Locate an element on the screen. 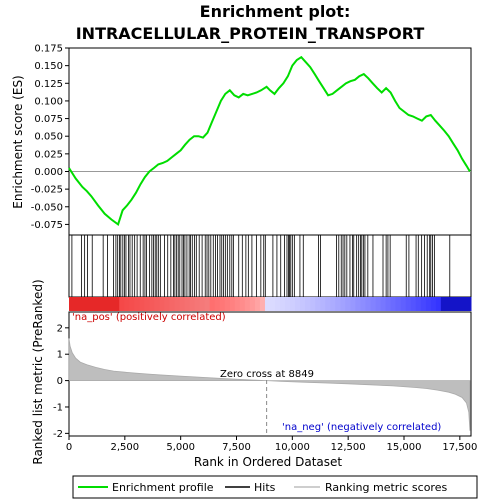  metric-ytick-label: 1 is located at coordinates (60, 355).